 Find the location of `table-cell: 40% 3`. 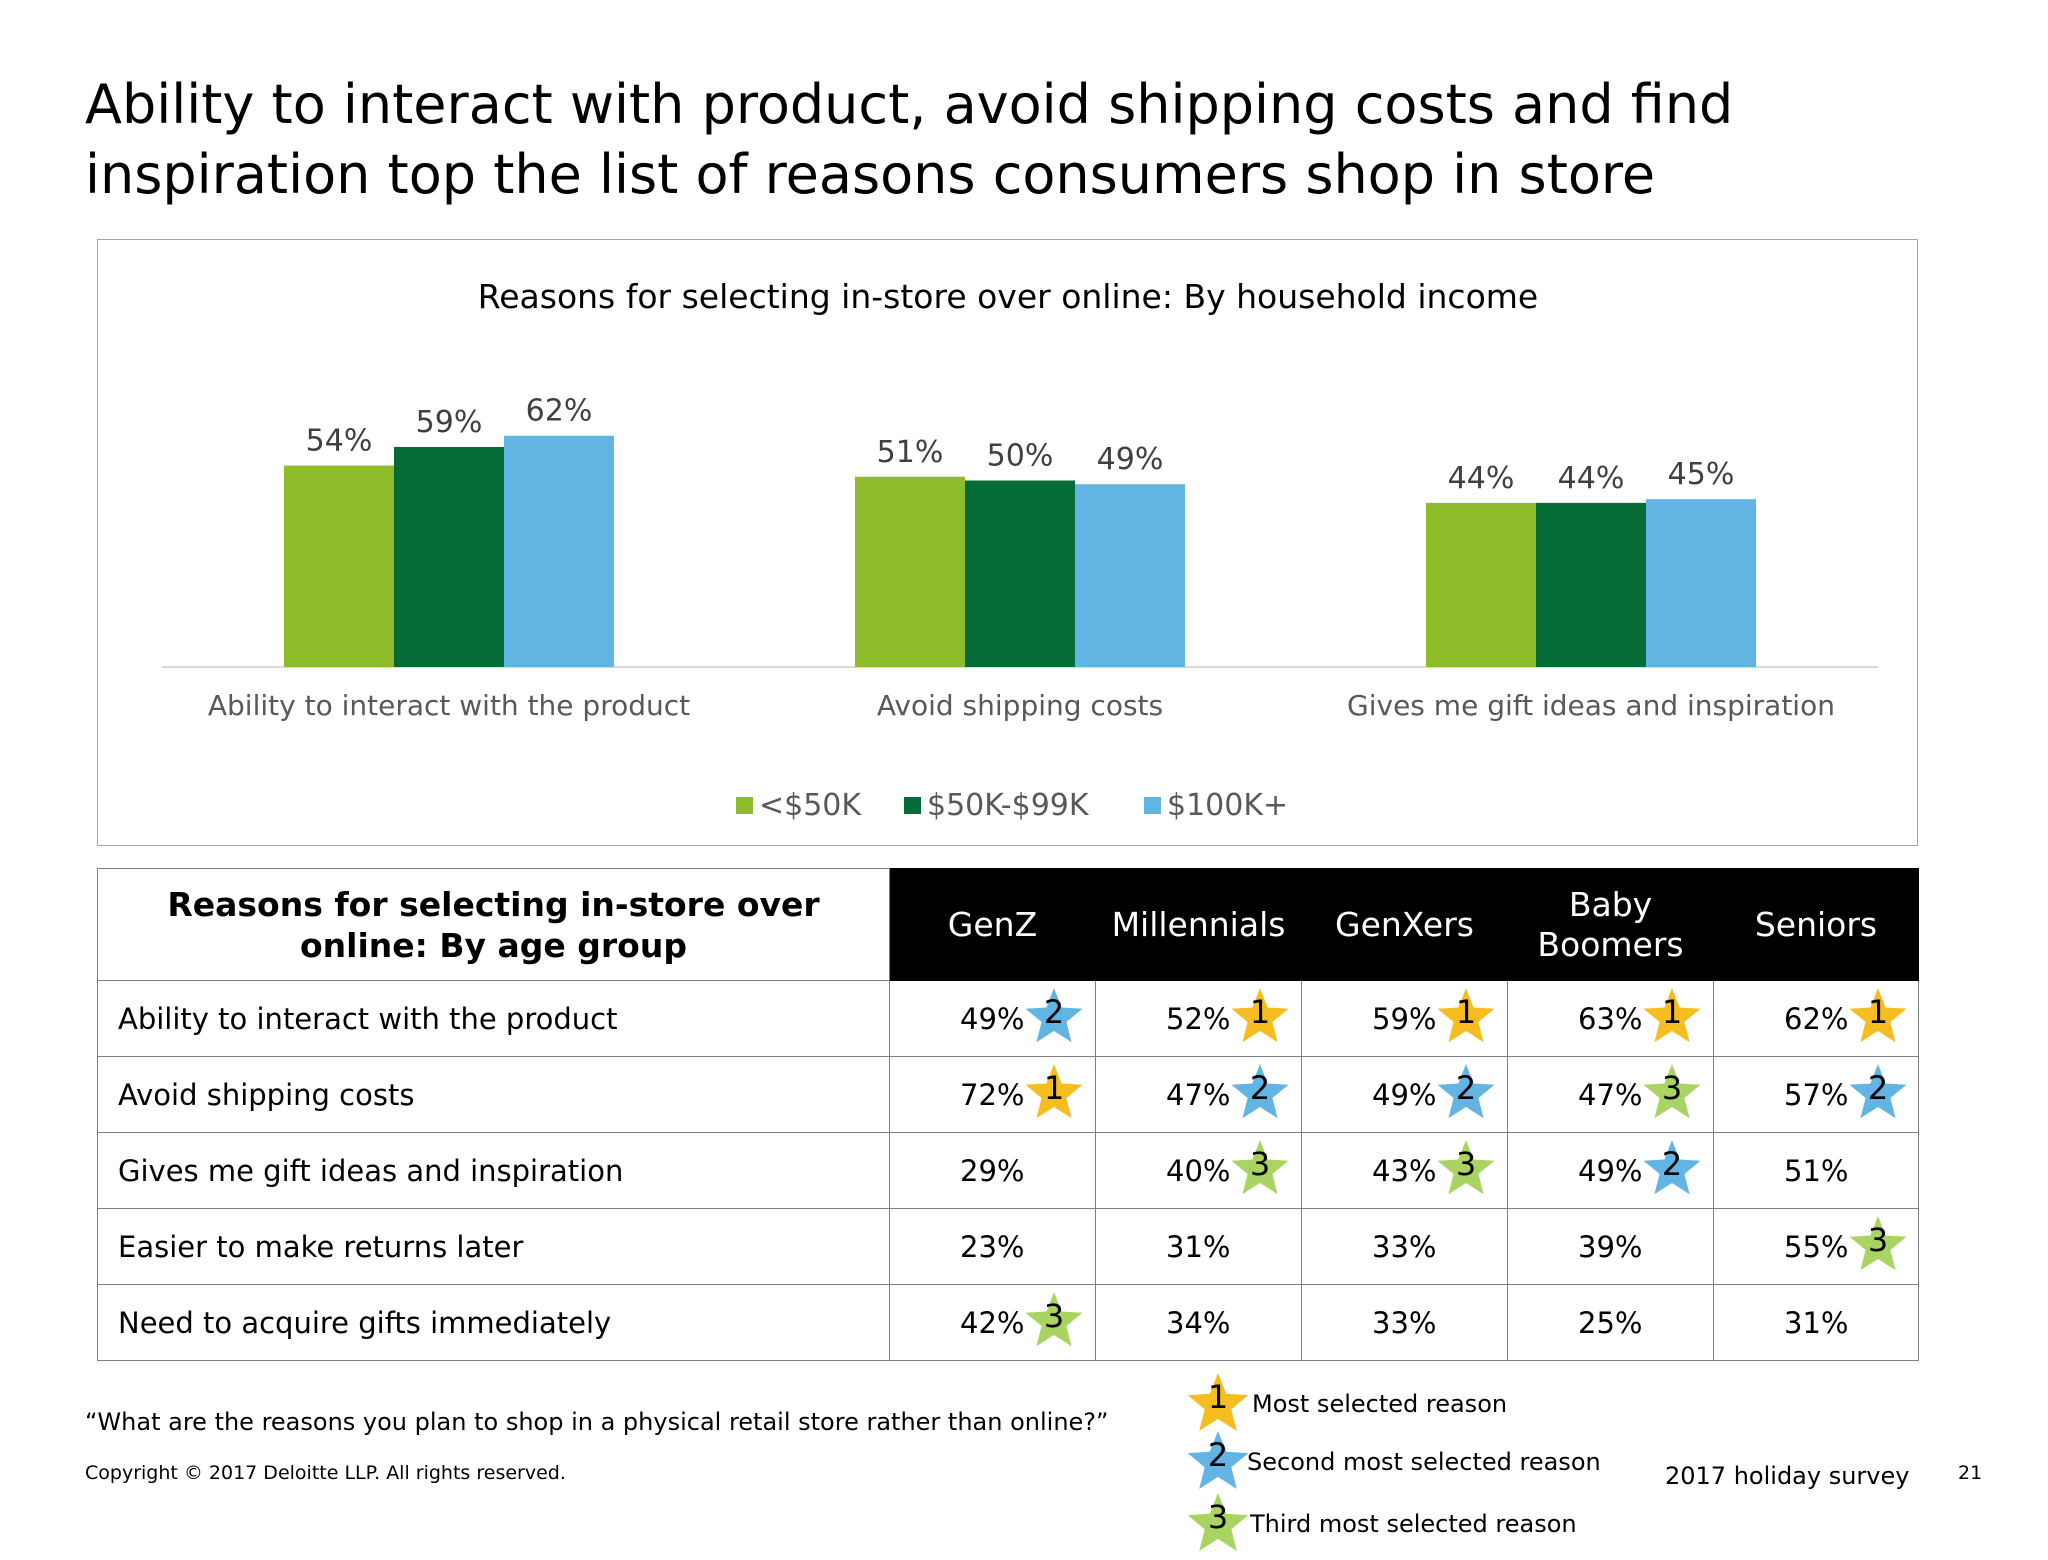

table-cell: 40% 3 is located at coordinates (1198, 1170).